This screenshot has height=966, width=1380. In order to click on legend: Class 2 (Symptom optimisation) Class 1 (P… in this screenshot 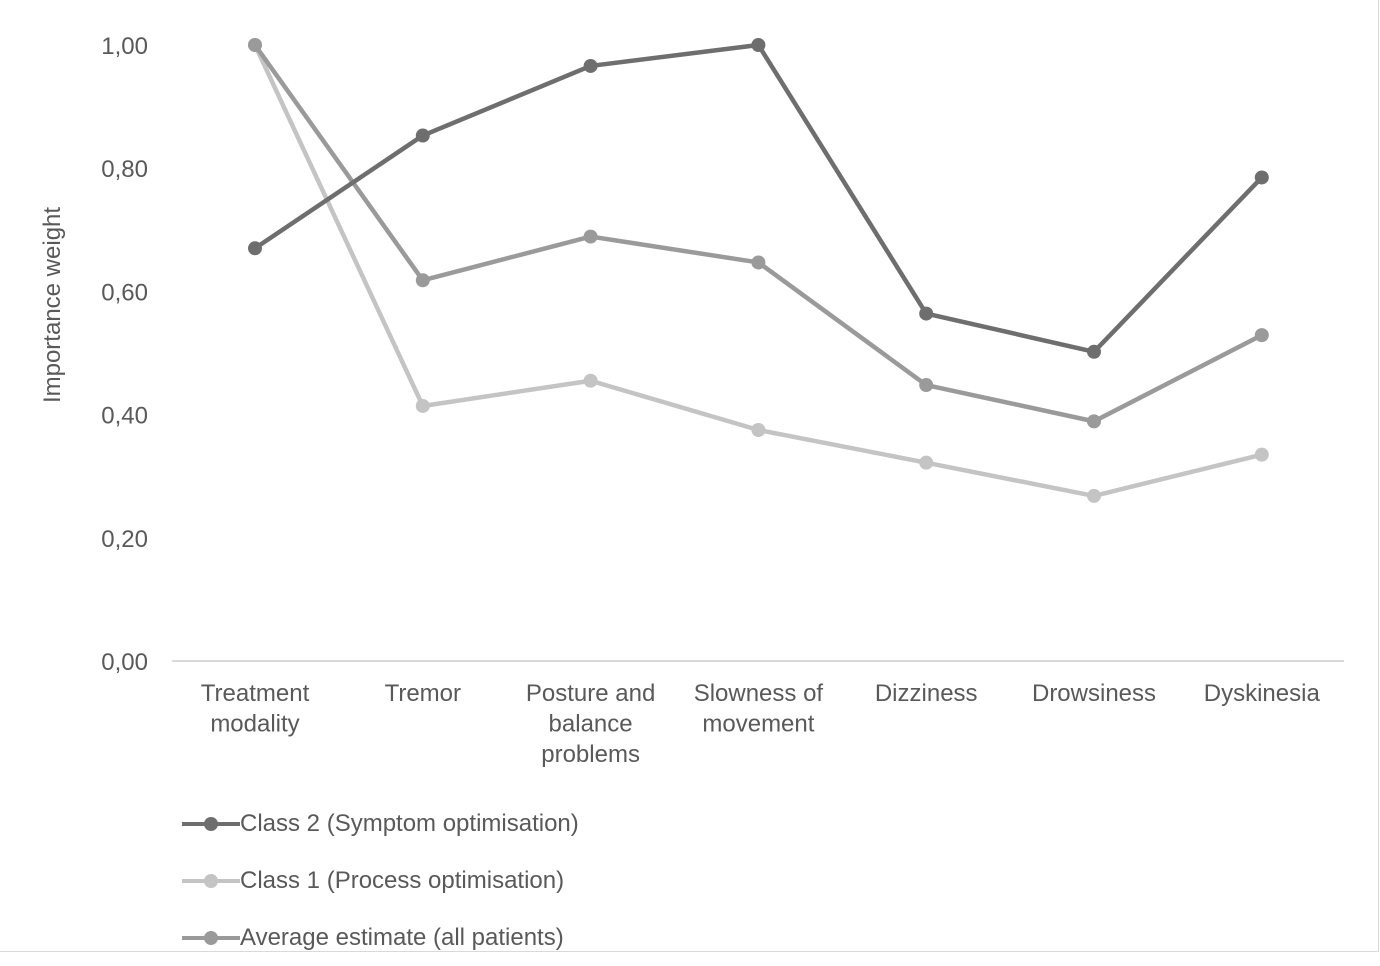, I will do `click(380, 880)`.